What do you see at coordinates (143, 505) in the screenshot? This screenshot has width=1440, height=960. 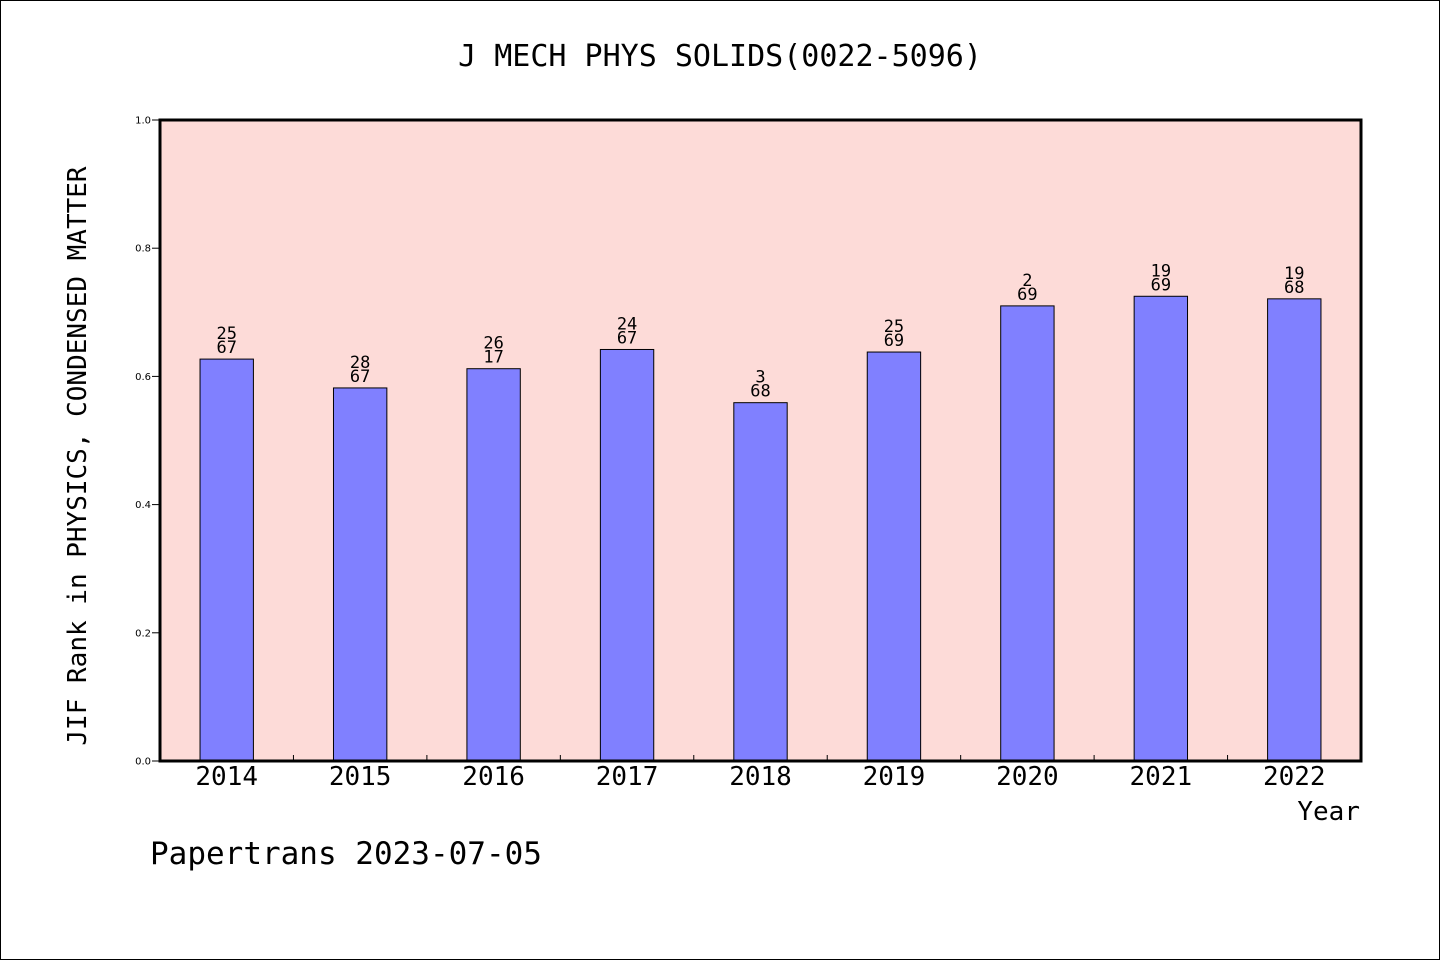 I see `y-tick-label: 0.4` at bounding box center [143, 505].